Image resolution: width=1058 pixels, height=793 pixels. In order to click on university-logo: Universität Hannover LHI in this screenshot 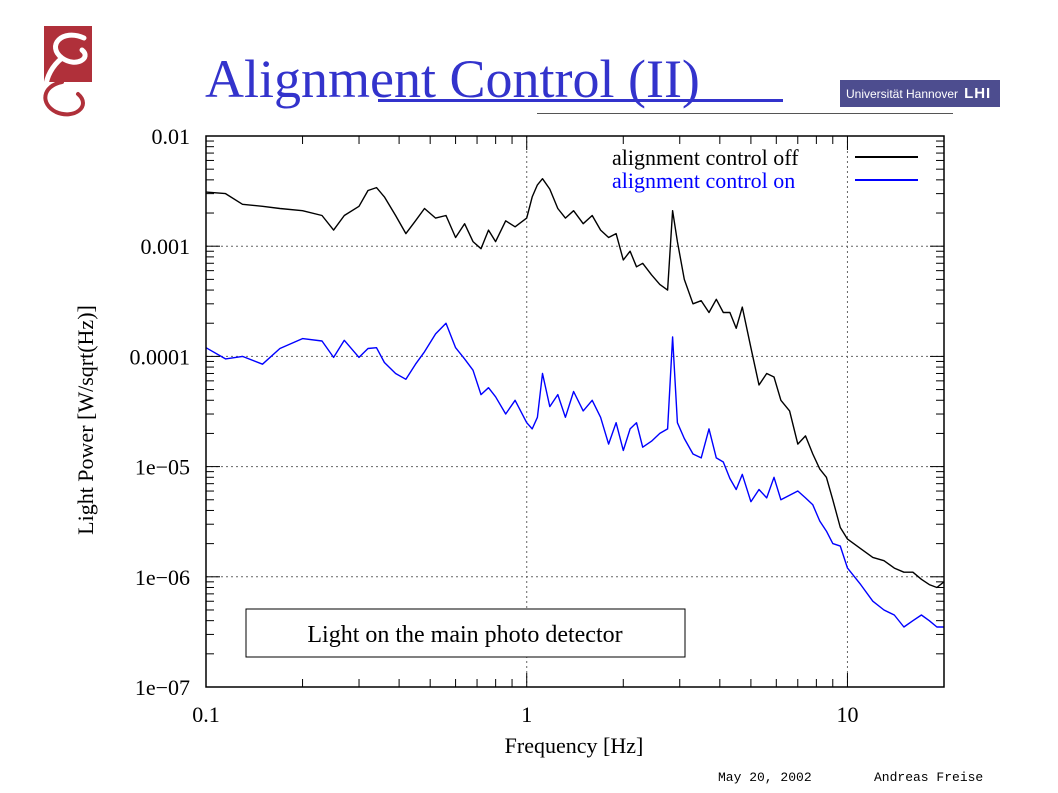, I will do `click(920, 93)`.